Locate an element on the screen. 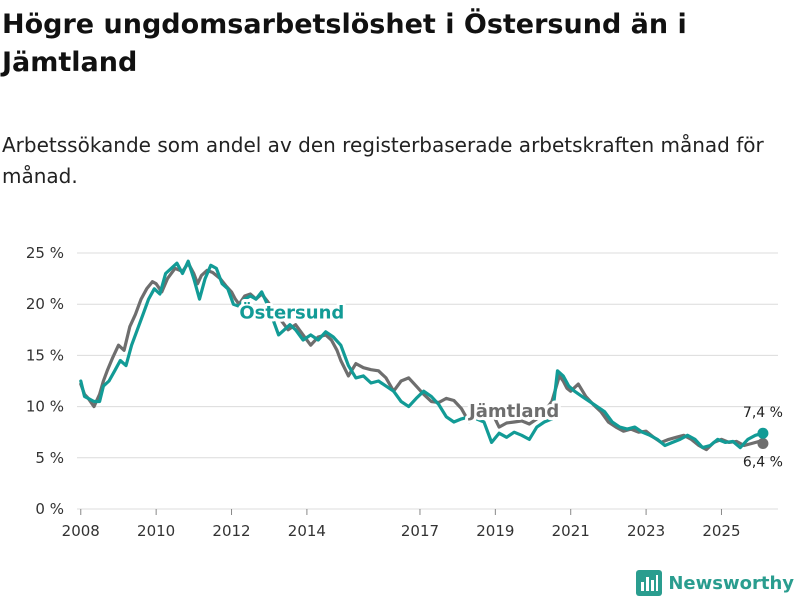 The height and width of the screenshot is (600, 800). series-label-halo: Jämtland is located at coordinates (513, 411).